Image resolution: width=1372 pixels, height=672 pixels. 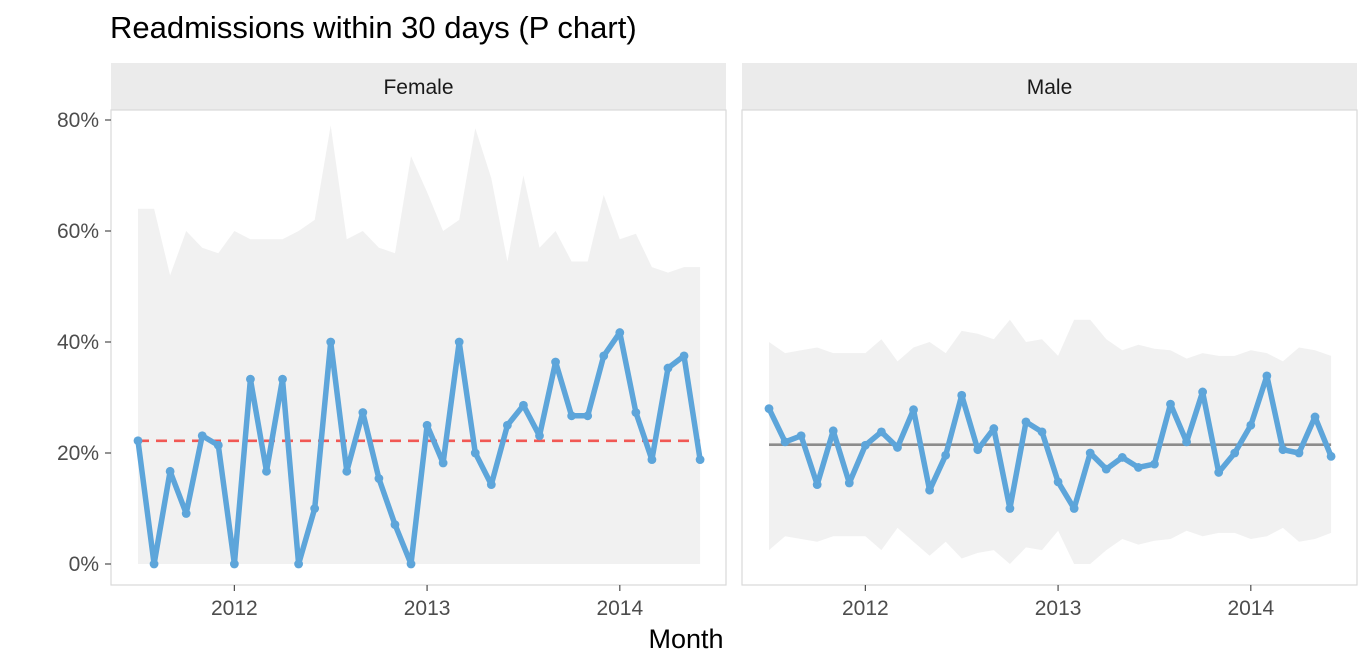 I want to click on y-tick-label: 0%, so click(x=84, y=564).